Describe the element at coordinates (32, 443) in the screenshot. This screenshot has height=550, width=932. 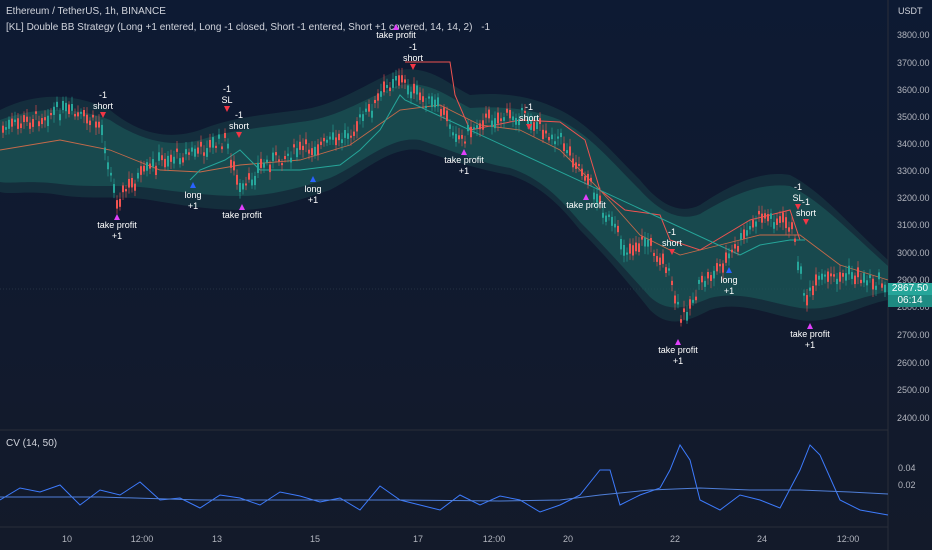
I see `indicator-title: CV (14, 50)` at that location.